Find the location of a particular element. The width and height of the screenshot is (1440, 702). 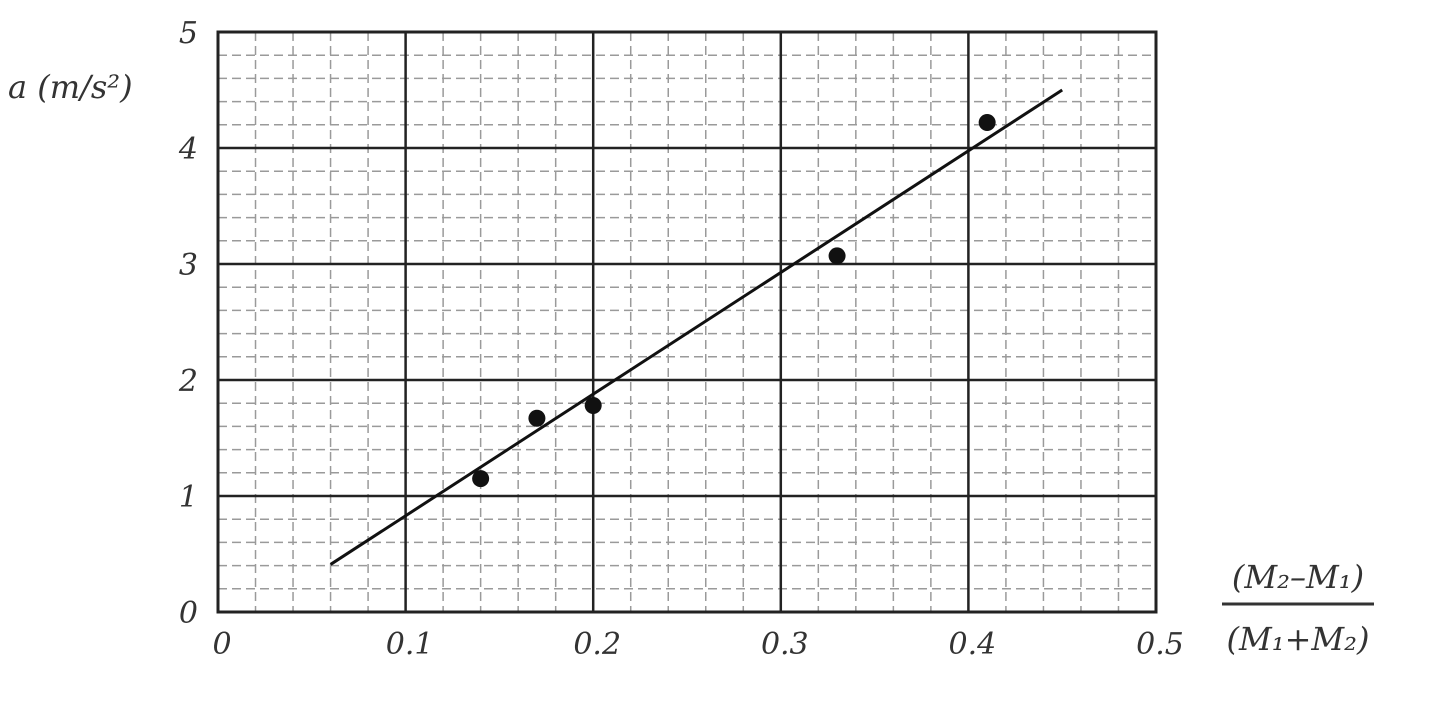

x-tick-label: 0.2 is located at coordinates (597, 644).